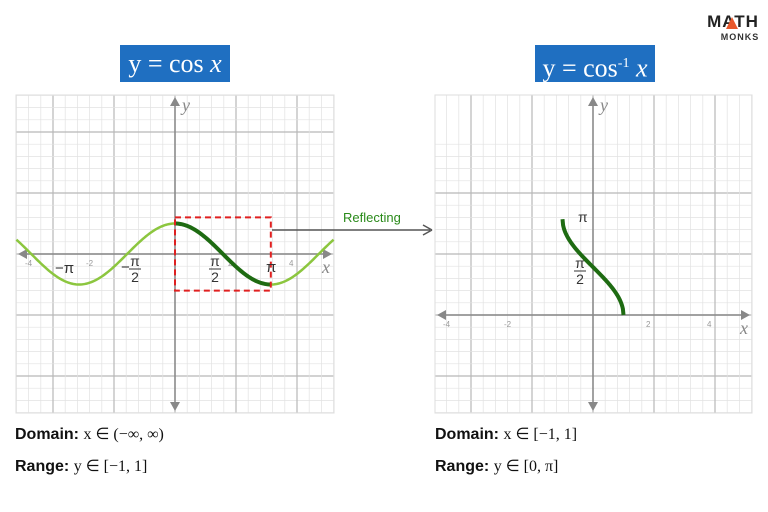  Describe the element at coordinates (427, 230) in the screenshot. I see `arrowhead-icon` at that location.